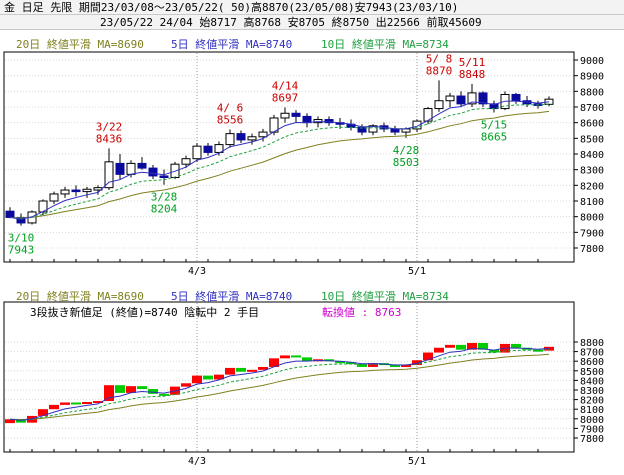 The width and height of the screenshot is (624, 475). I want to click on annotation-value: 7943, so click(21, 250).